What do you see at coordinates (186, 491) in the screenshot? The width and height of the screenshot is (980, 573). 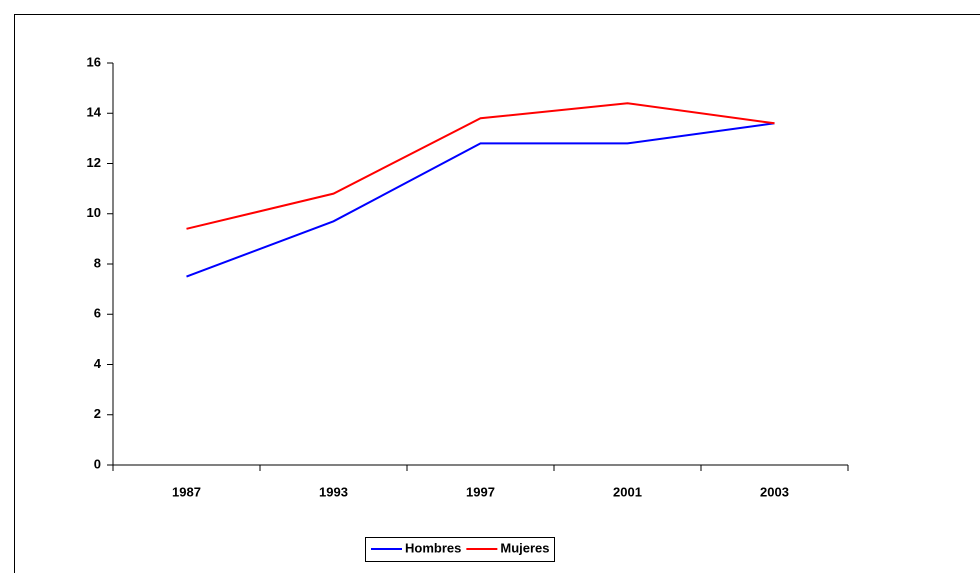 I see `x-tick-label: 1987` at bounding box center [186, 491].